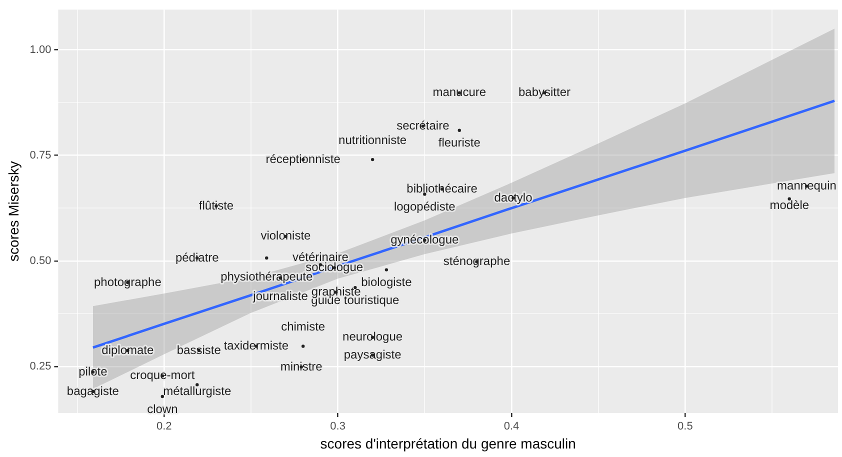  Describe the element at coordinates (373, 354) in the screenshot. I see `data-label: paysagiste` at that location.